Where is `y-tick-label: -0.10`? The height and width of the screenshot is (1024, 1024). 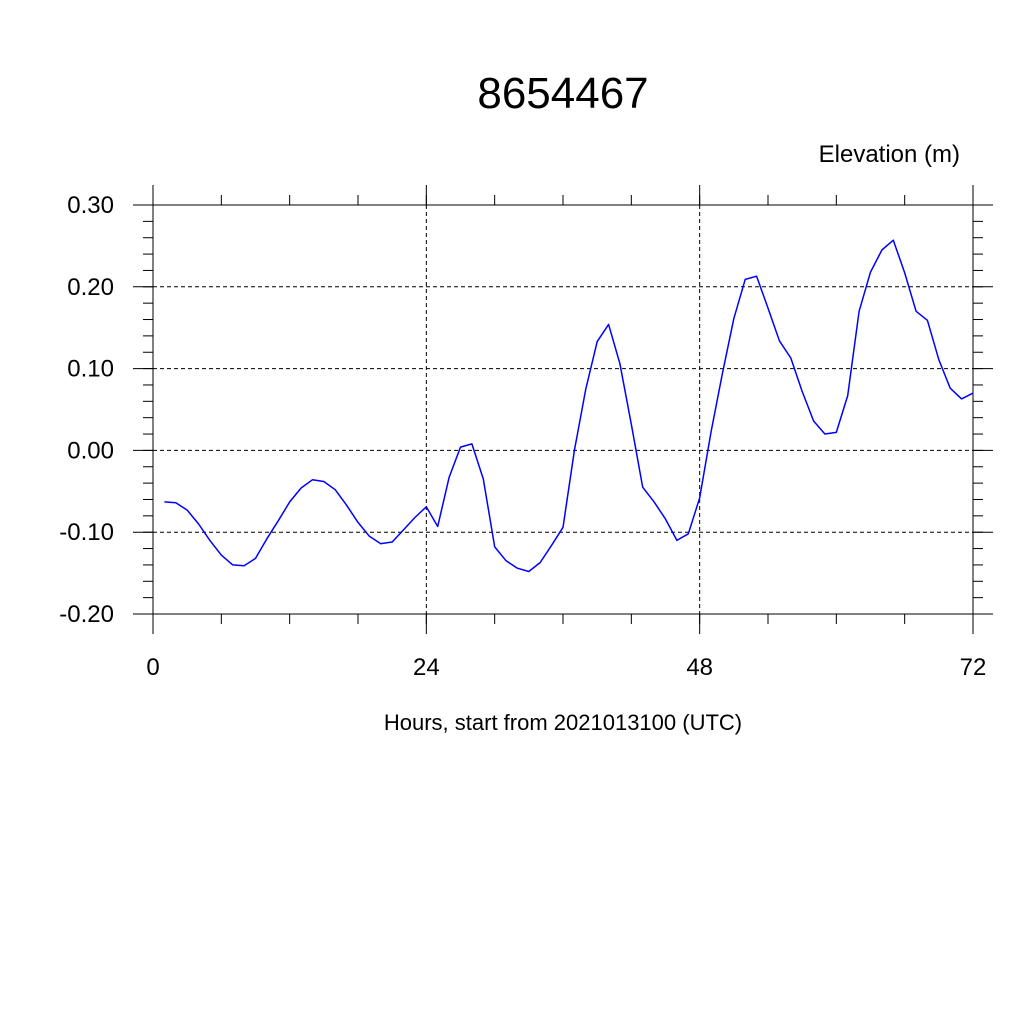
y-tick-label: -0.10 is located at coordinates (86, 532).